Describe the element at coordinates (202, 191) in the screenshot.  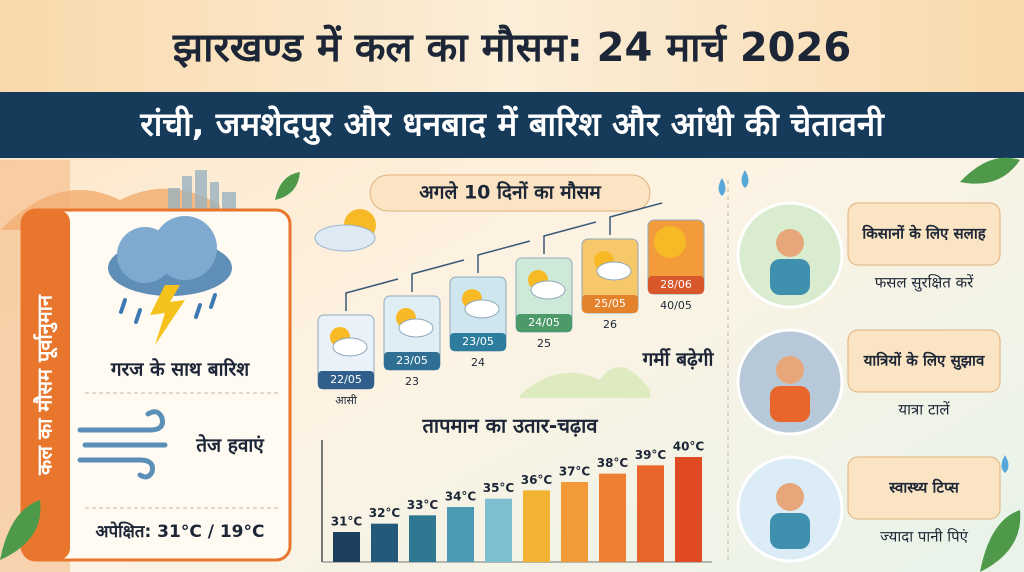
I see `skyline` at that location.